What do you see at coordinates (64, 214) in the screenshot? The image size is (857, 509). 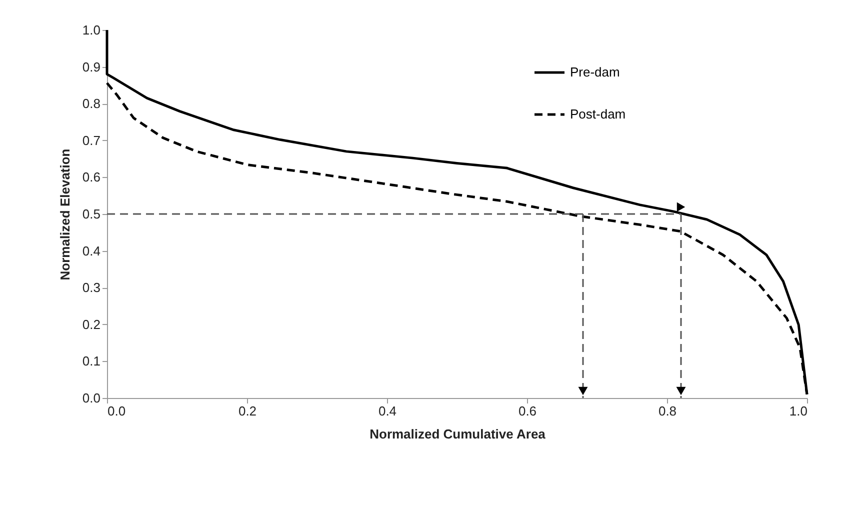 I see `y-axis-title: Normalized Elevation` at bounding box center [64, 214].